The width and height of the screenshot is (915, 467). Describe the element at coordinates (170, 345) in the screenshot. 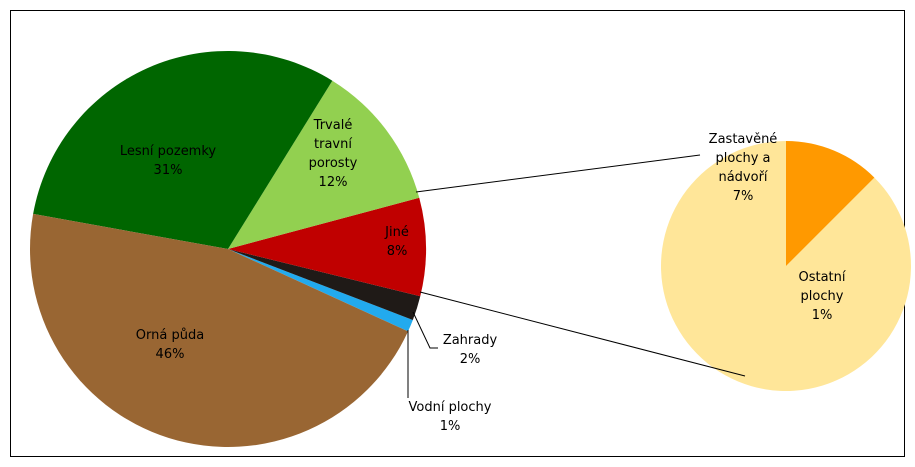

I see `data-label: Orná půda 46%` at that location.